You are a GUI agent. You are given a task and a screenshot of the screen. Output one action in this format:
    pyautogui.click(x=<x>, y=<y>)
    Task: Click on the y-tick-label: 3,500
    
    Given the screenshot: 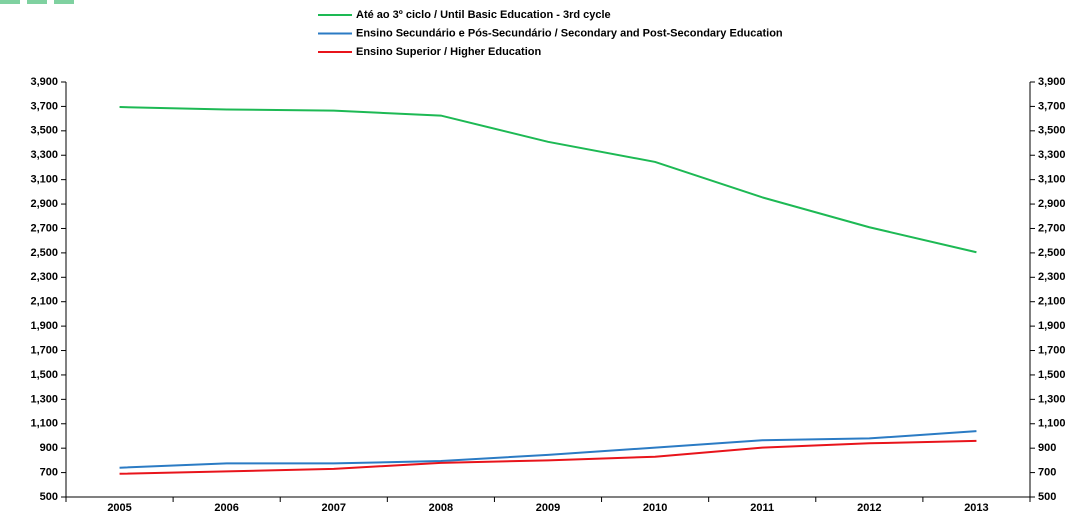 What is the action you would take?
    pyautogui.click(x=44, y=131)
    